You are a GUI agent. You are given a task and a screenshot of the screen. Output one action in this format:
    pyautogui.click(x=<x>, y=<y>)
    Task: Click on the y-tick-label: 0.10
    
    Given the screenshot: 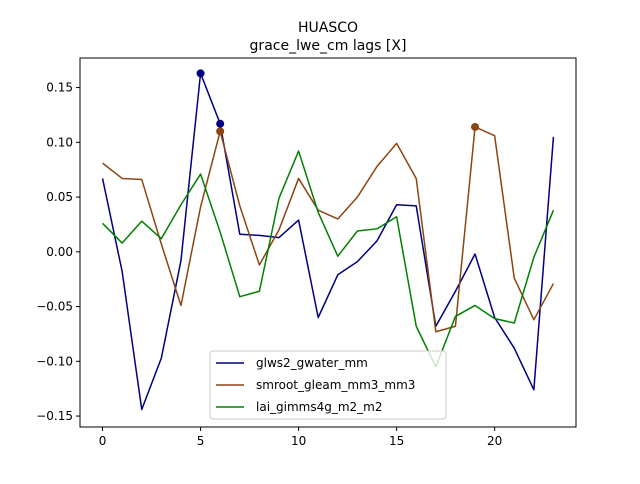 What is the action you would take?
    pyautogui.click(x=59, y=142)
    